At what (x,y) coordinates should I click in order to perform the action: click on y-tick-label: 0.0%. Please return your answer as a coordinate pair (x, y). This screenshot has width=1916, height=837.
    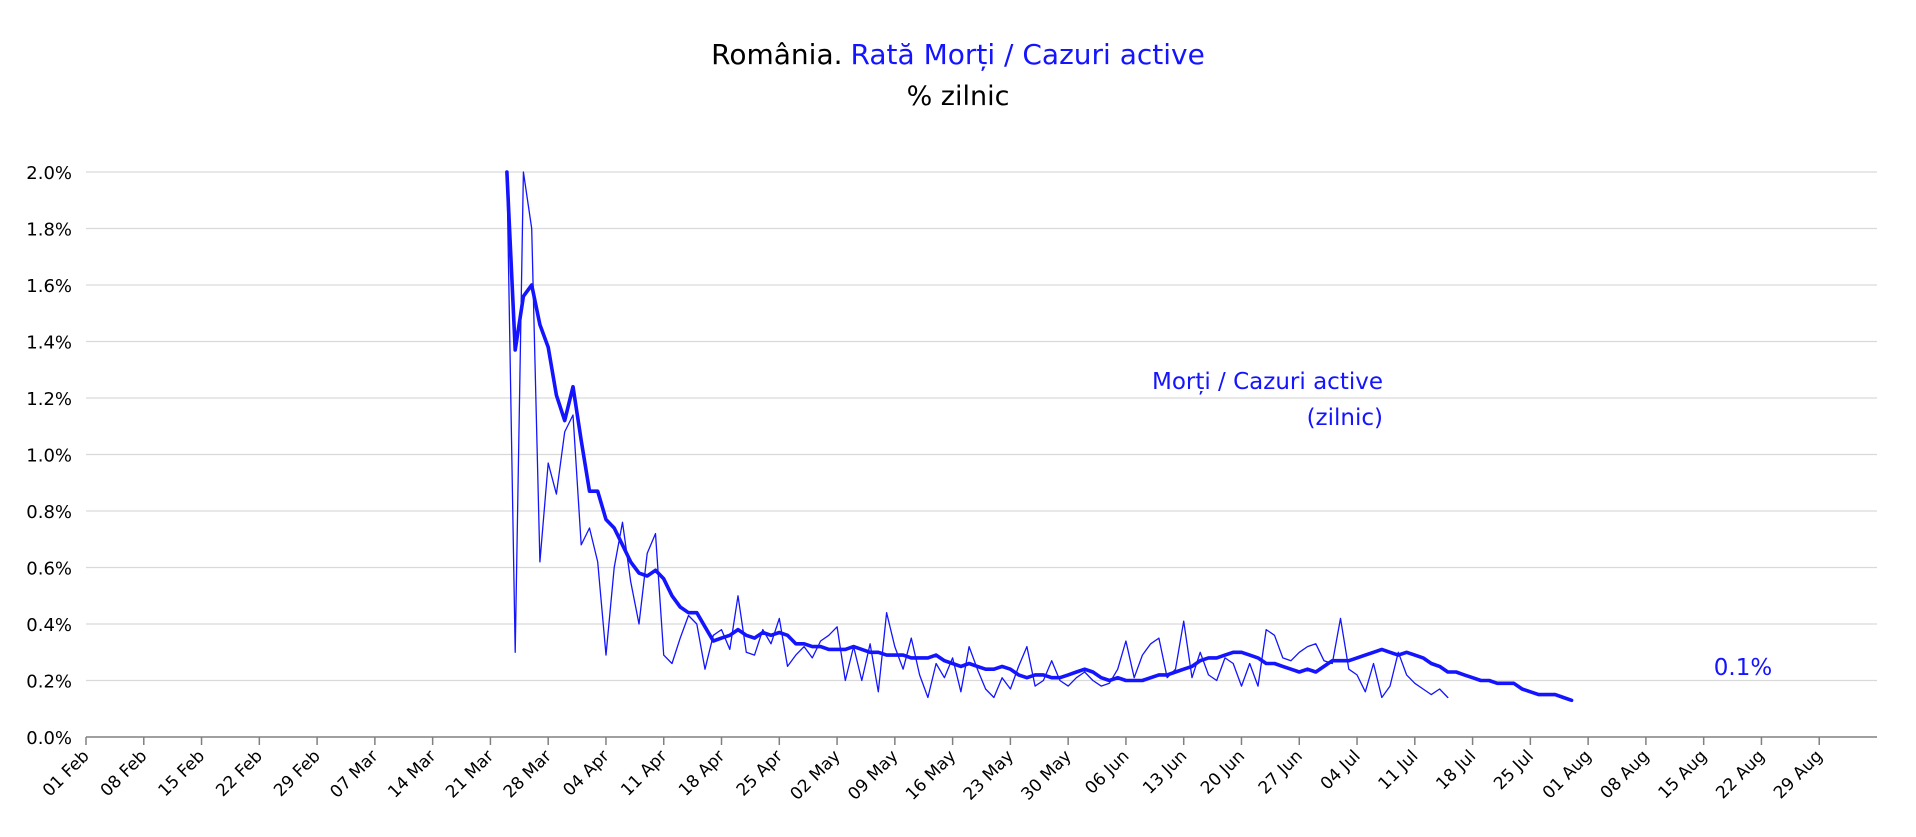
    Looking at the image, I should click on (49, 738).